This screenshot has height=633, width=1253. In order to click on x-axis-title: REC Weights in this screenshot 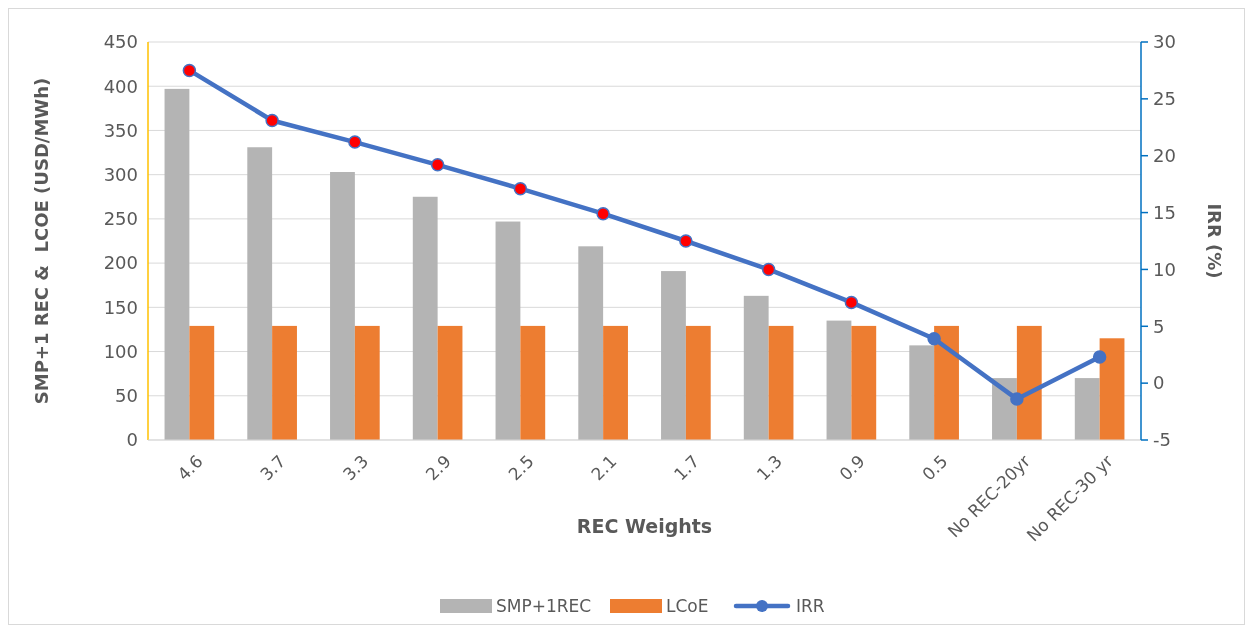, I will do `click(644, 526)`.